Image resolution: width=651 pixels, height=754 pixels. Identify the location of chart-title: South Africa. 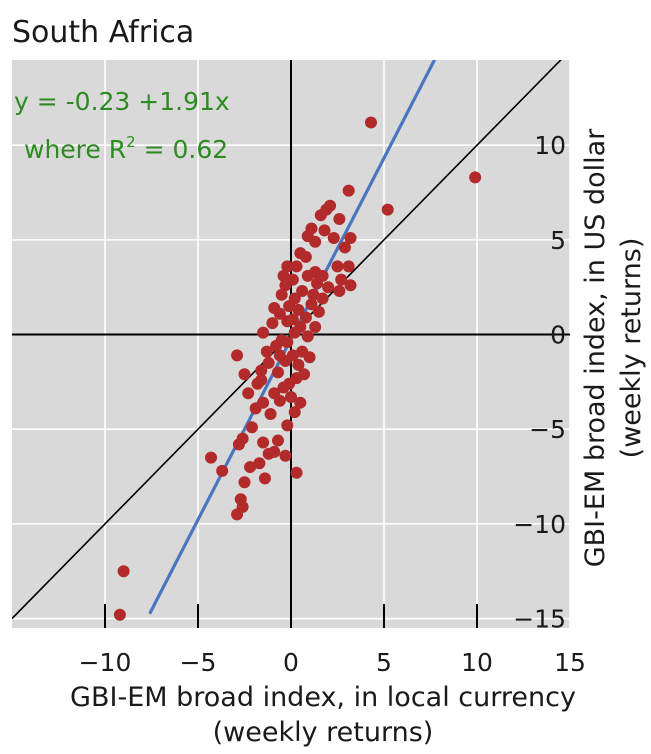
(103, 32).